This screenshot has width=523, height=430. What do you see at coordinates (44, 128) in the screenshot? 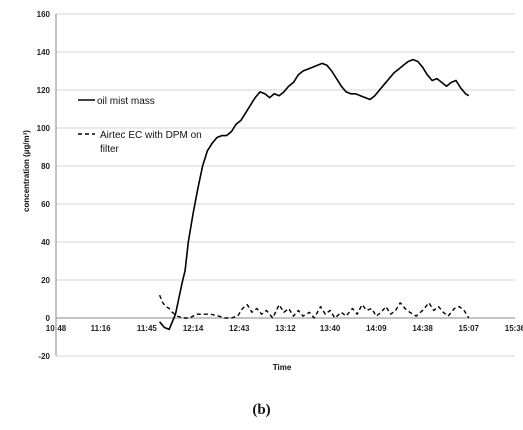
I see `y-tick-100: 100` at bounding box center [44, 128].